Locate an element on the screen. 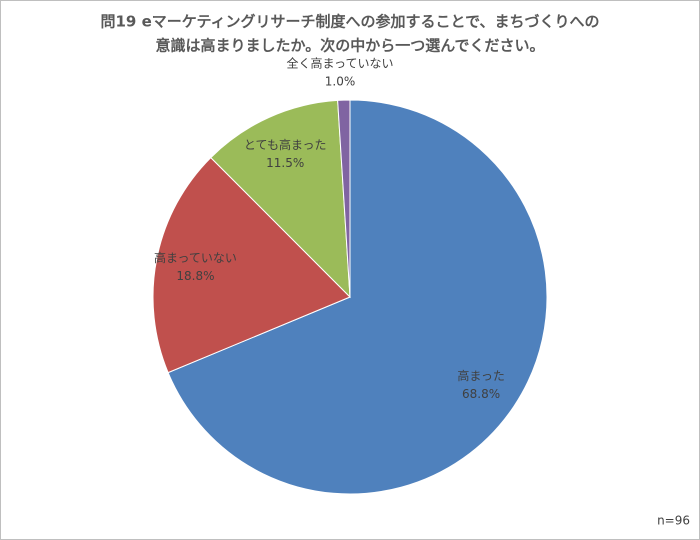 This screenshot has height=540, width=700. data-label-category: 高まった is located at coordinates (481, 375).